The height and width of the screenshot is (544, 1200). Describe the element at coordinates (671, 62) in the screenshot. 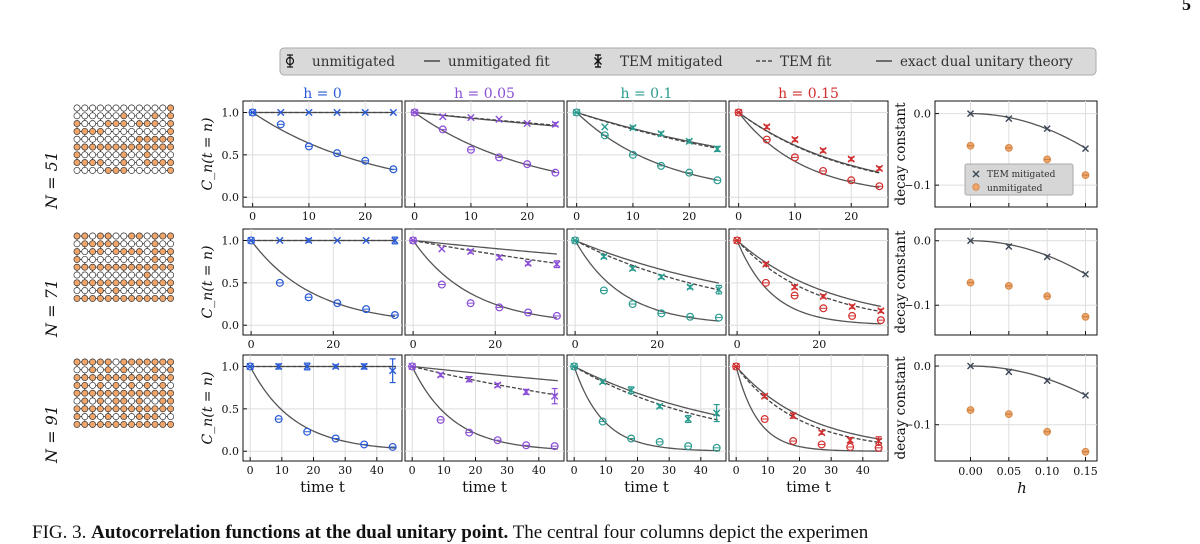

I see `legend-label: TEM mitigated` at that location.